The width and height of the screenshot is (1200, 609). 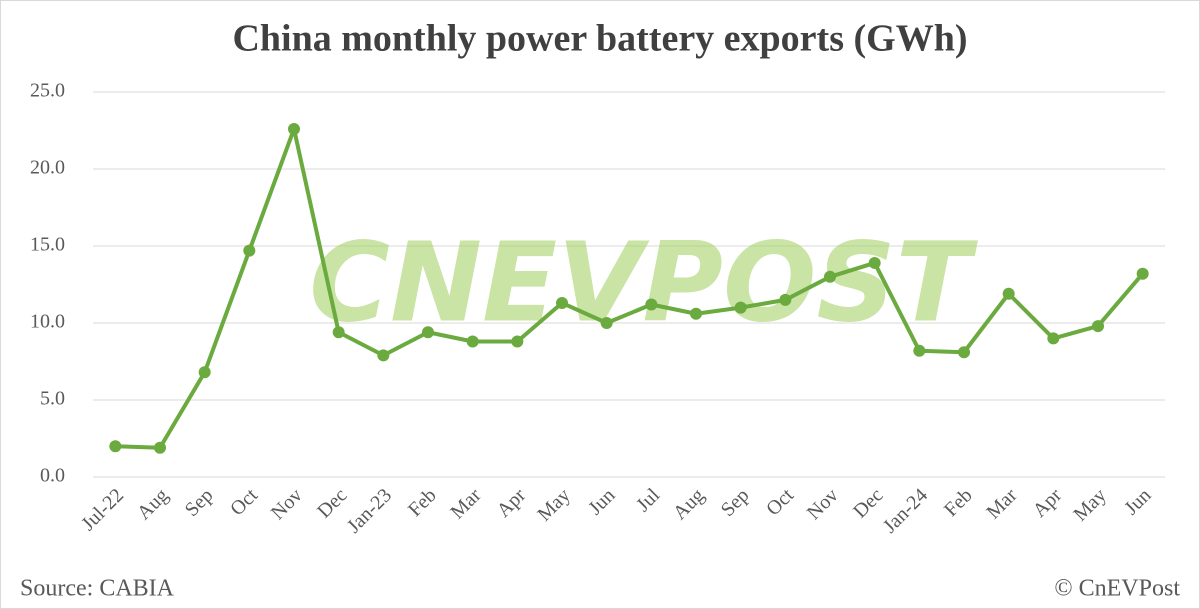 What do you see at coordinates (643, 282) in the screenshot?
I see `watermark: CNEVPOST` at bounding box center [643, 282].